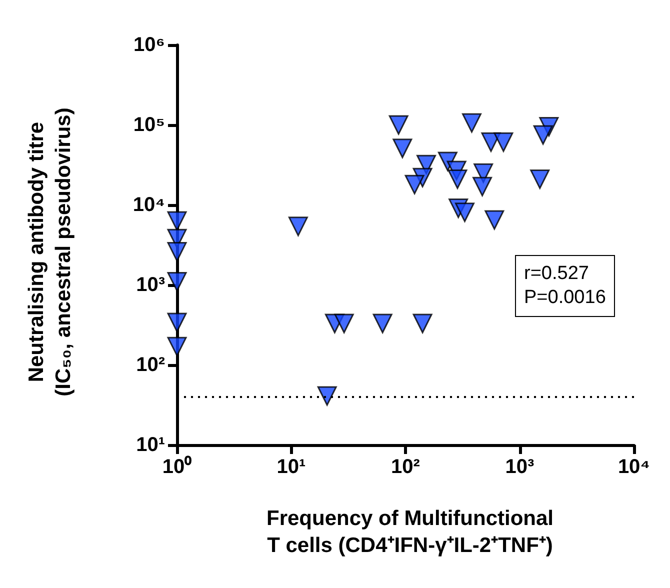  What do you see at coordinates (405, 467) in the screenshot?
I see `x-tick-label: 10²` at bounding box center [405, 467].